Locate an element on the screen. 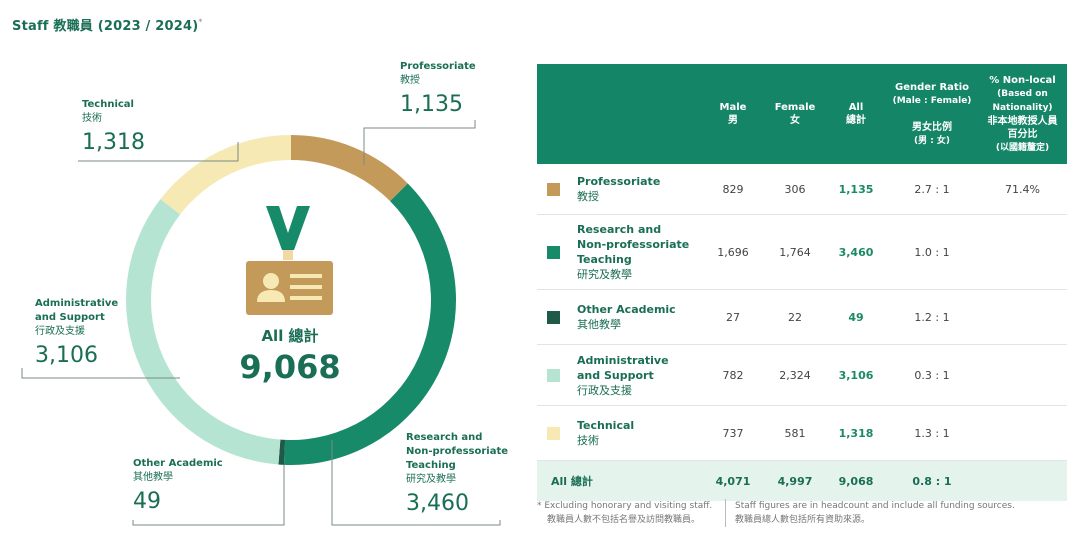  callout-label: Administrative and Support 行政及支援 is located at coordinates (77, 317).